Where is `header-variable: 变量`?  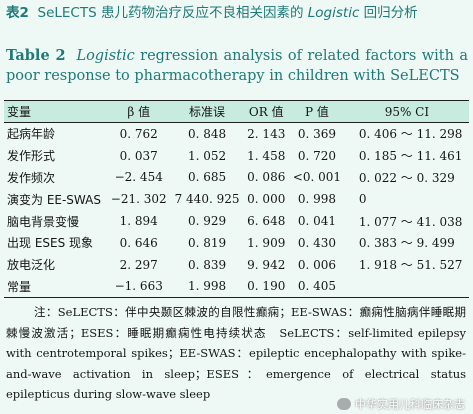 header-variable: 变量 is located at coordinates (55, 111).